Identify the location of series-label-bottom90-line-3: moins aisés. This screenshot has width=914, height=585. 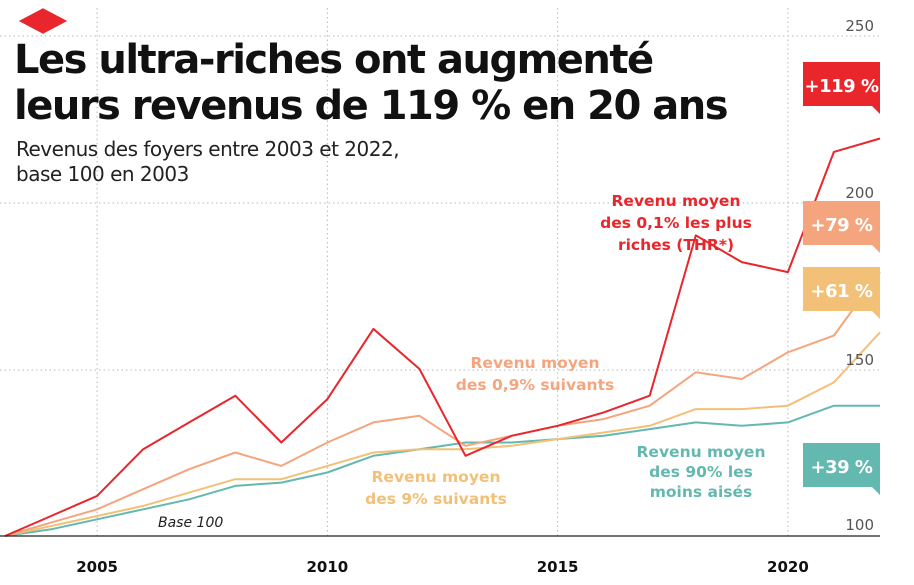
(701, 492).